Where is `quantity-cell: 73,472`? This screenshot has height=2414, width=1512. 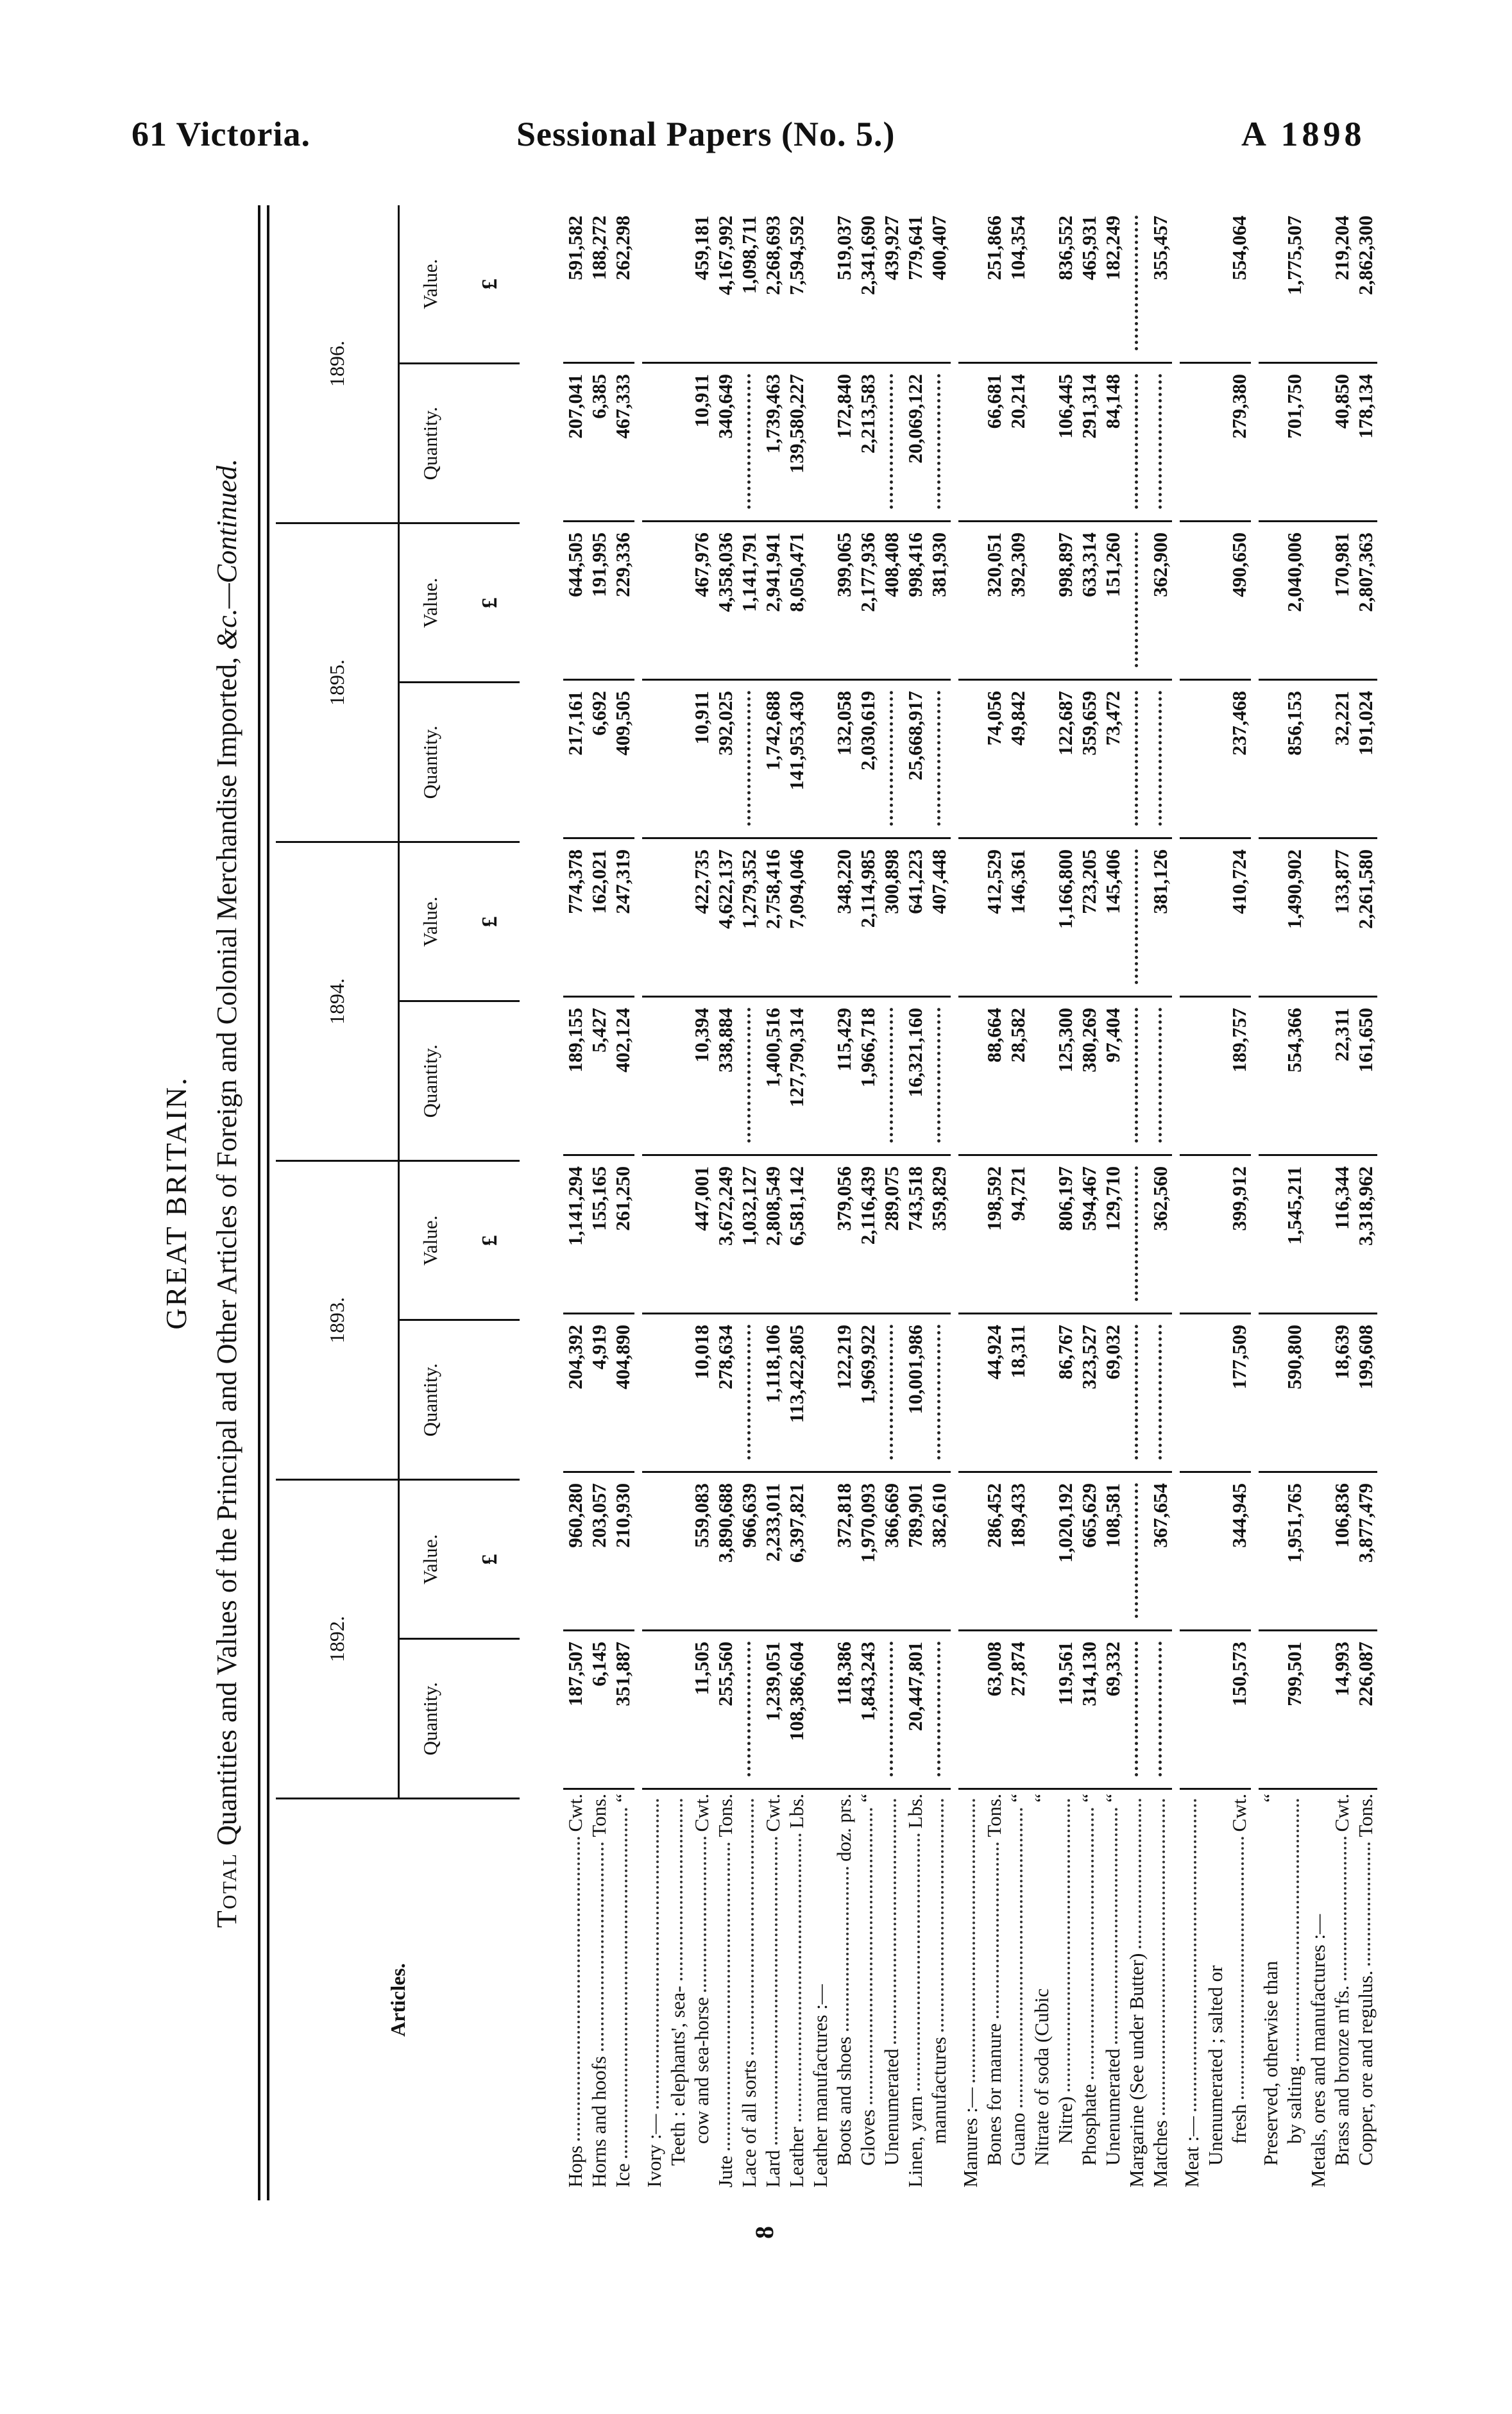
quantity-cell: 73,472 is located at coordinates (1113, 760).